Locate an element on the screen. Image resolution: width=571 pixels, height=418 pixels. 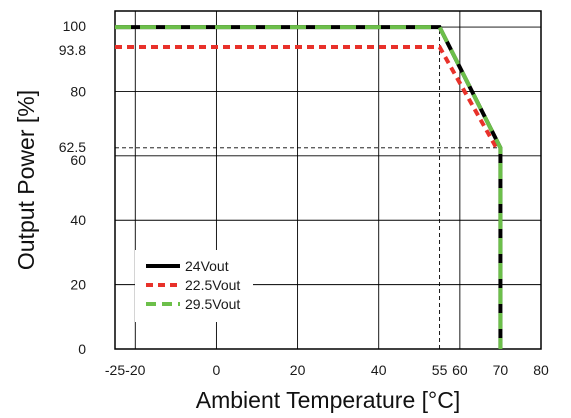
x-tick-label: 40 is located at coordinates (379, 370).